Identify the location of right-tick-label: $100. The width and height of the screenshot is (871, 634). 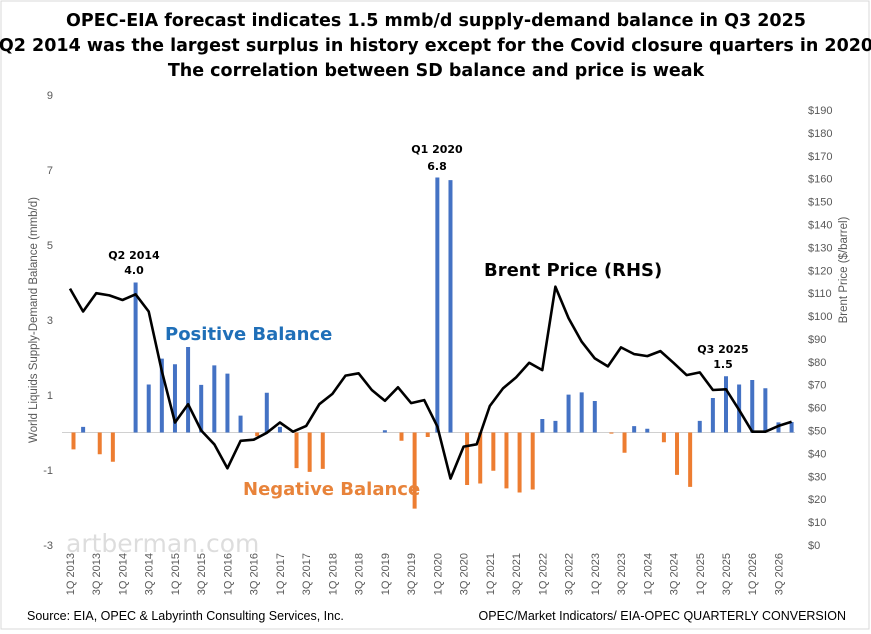
(820, 317).